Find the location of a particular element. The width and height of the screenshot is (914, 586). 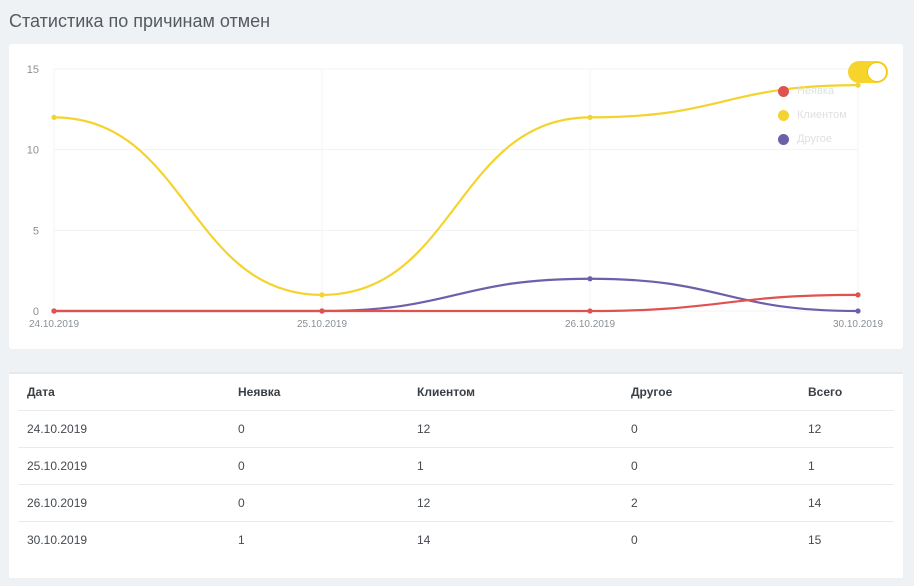

table-row: 30.10.2019 1 14 0 15 is located at coordinates (456, 540).